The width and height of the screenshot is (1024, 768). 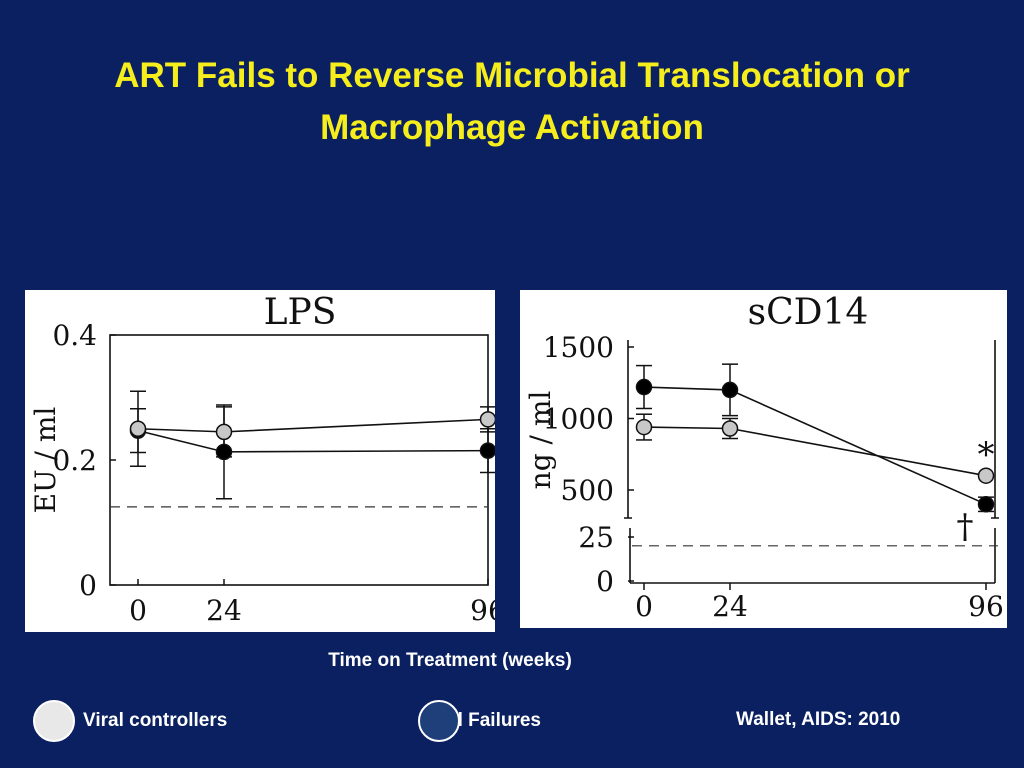 I want to click on lps-chart-title: LPS, so click(x=300, y=312).